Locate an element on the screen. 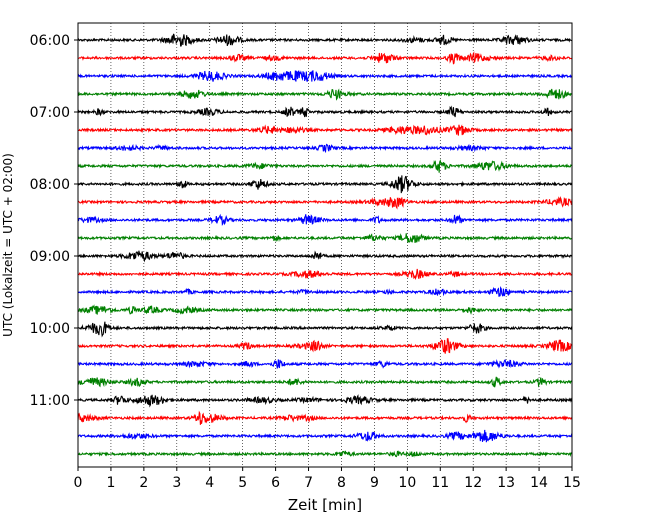  x-tick-label: 1 is located at coordinates (110, 483).